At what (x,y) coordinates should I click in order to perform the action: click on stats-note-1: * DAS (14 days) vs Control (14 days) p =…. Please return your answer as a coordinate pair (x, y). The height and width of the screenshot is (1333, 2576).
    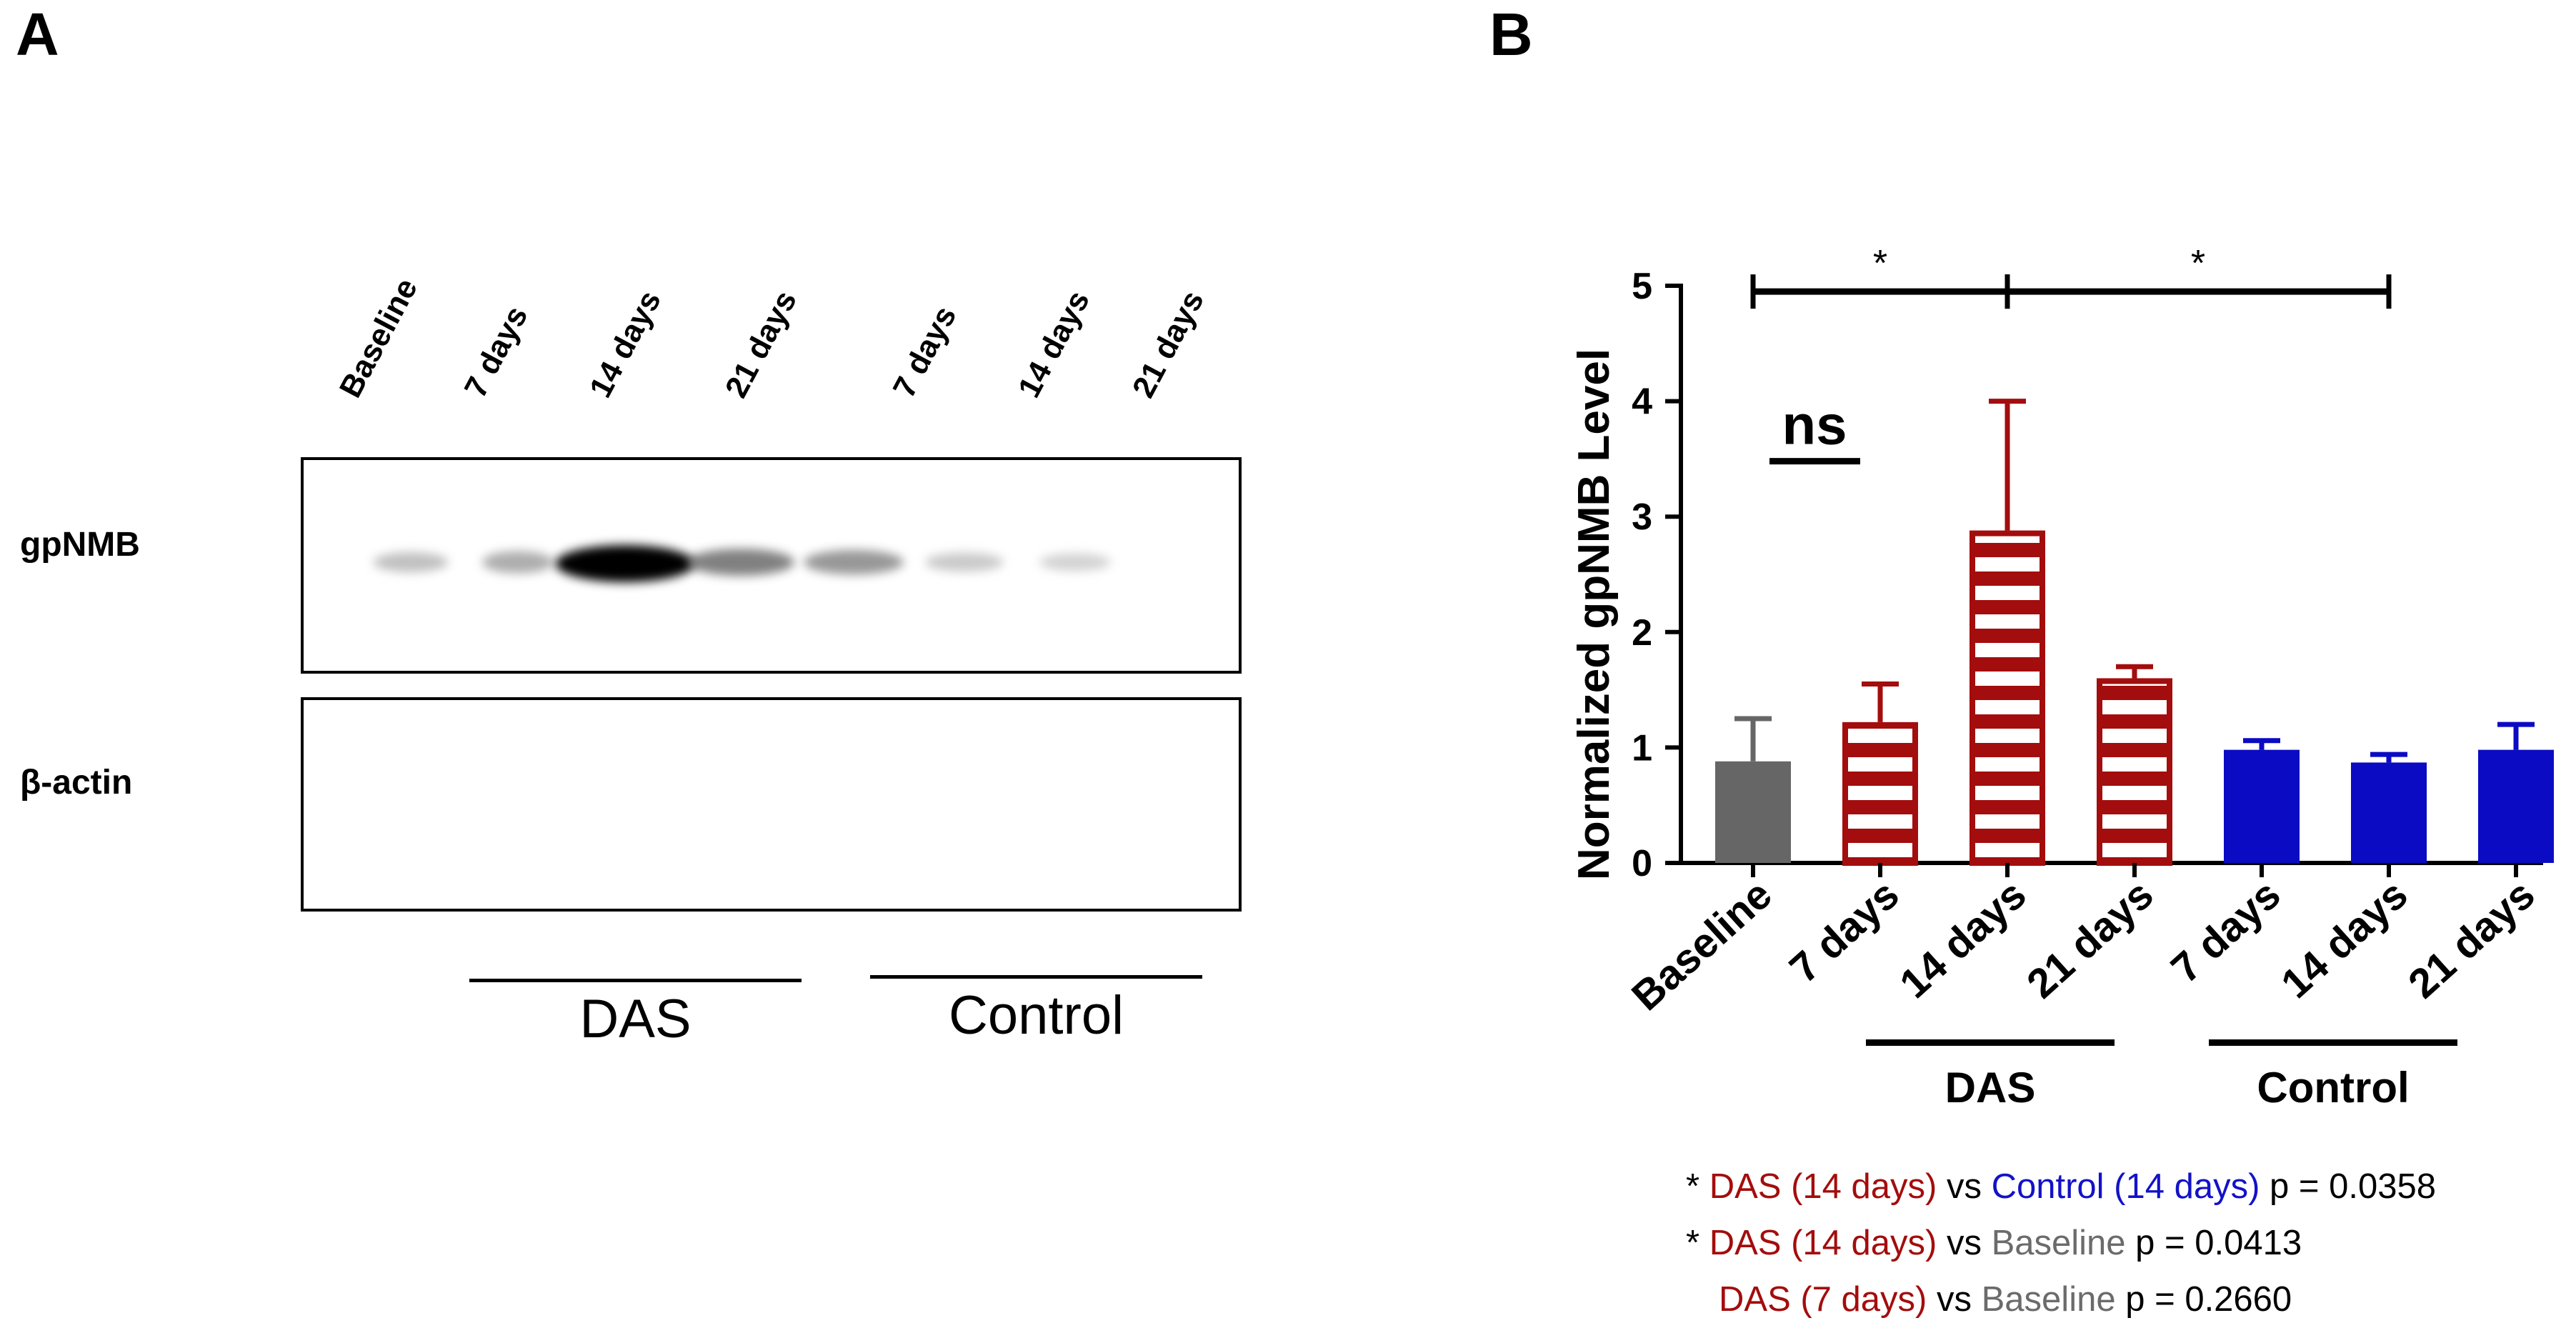
    Looking at the image, I should click on (2061, 1187).